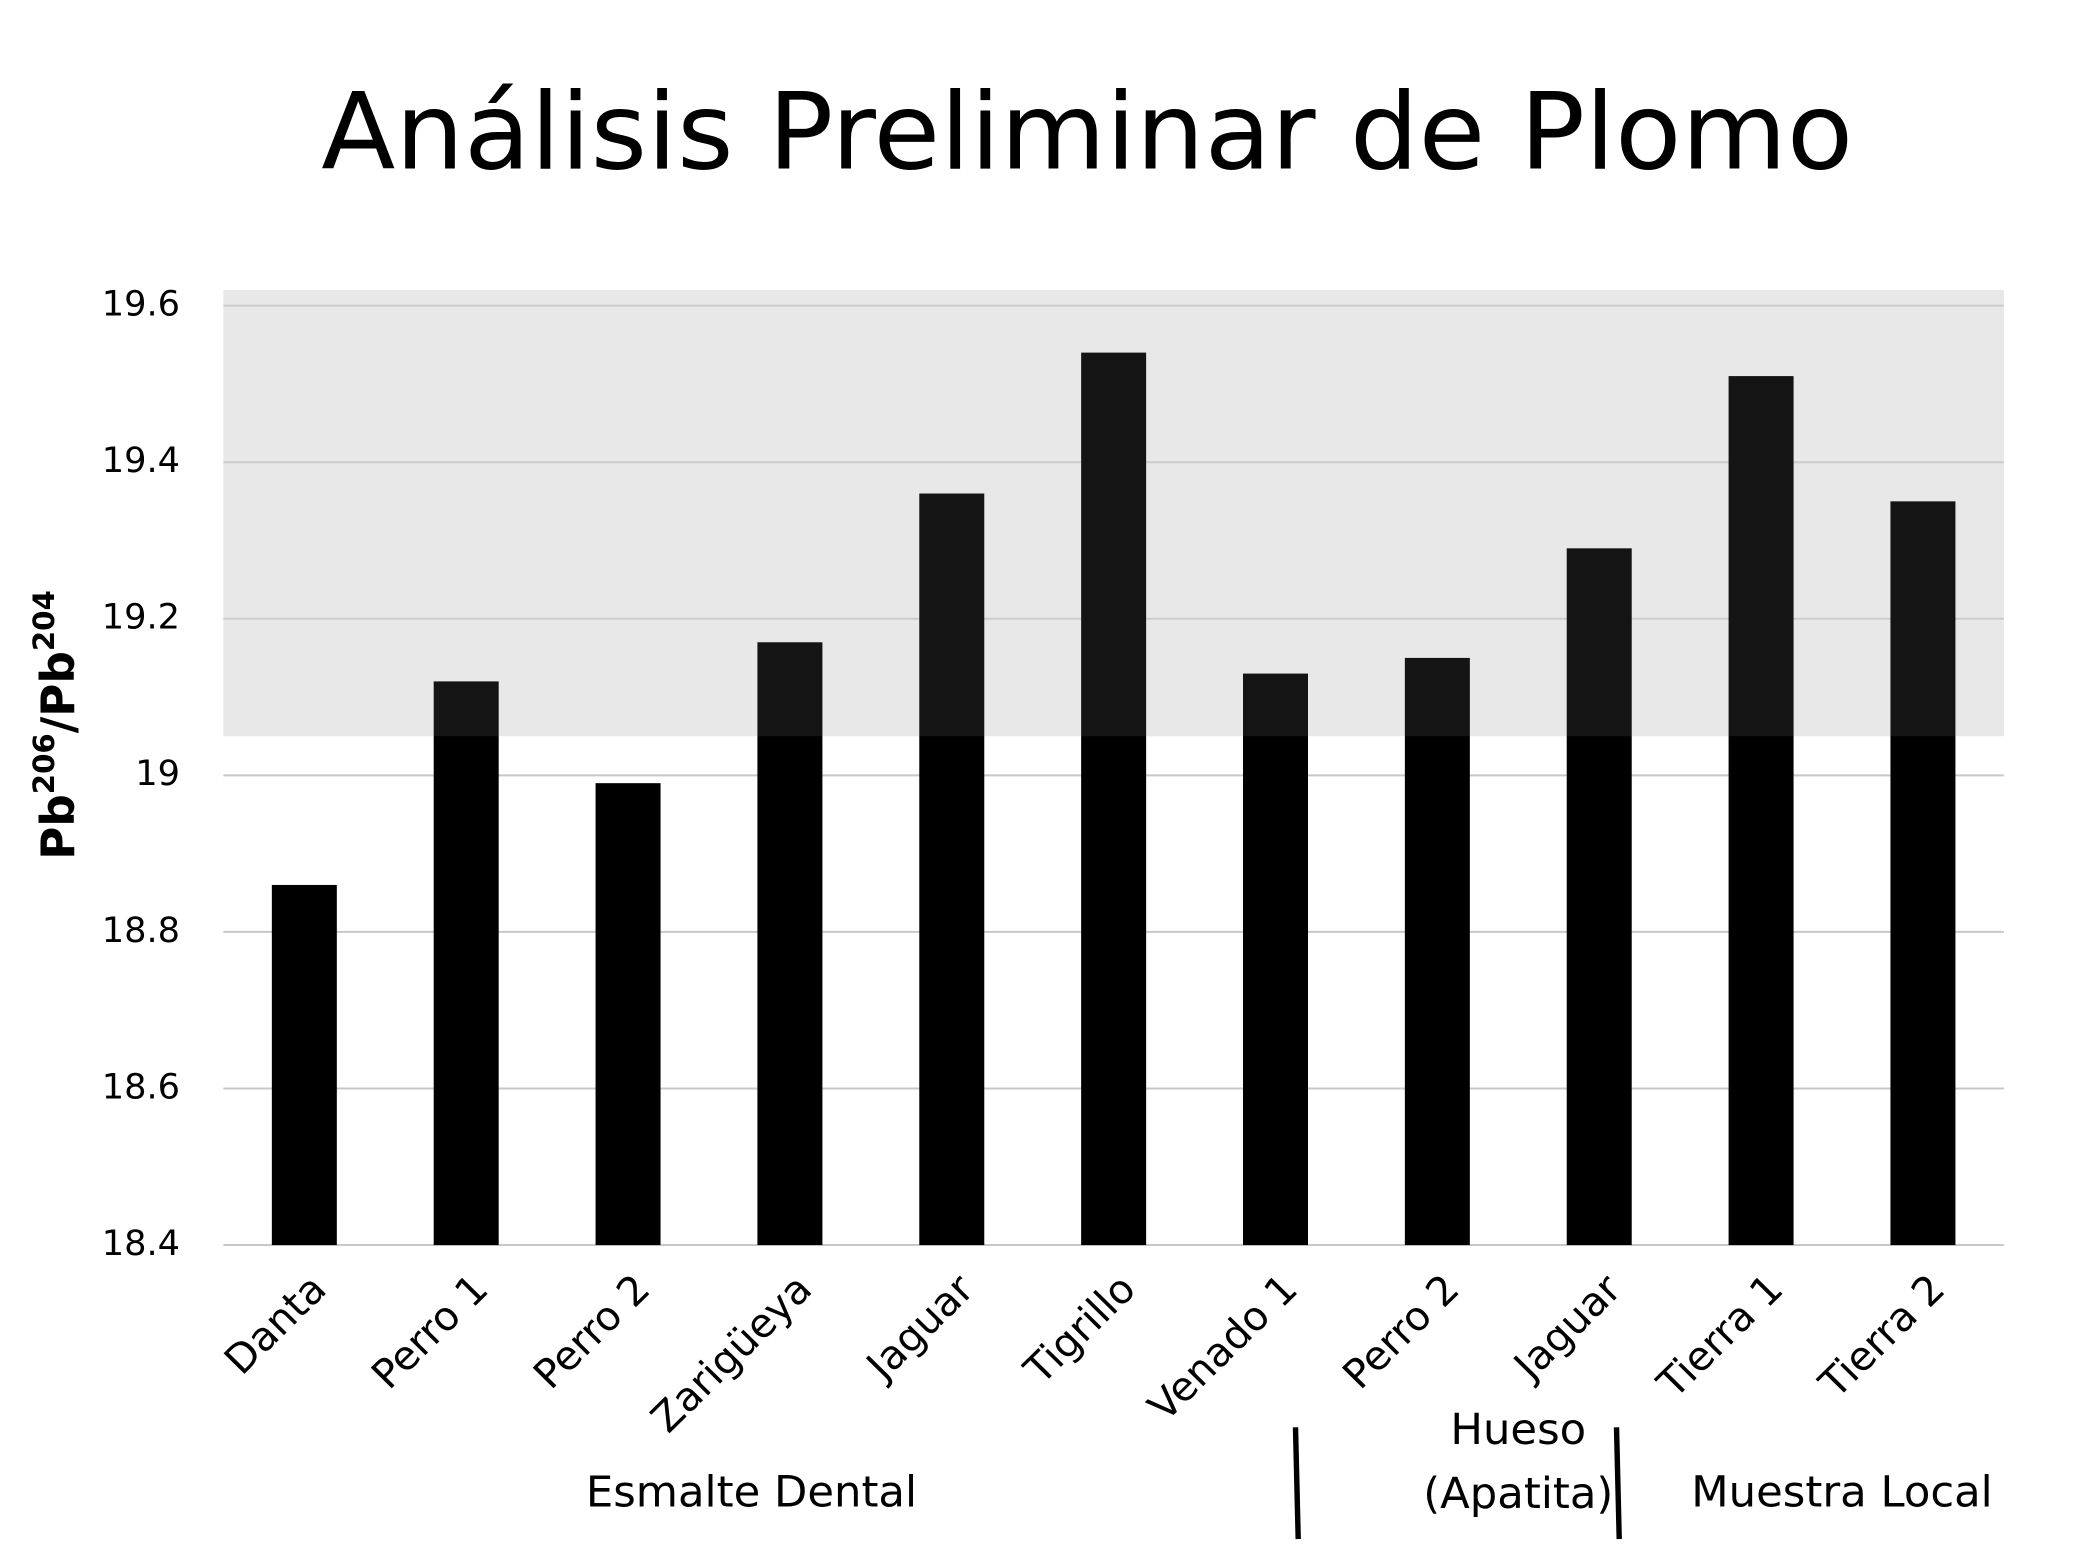  Describe the element at coordinates (57, 827) in the screenshot. I see `y-label-part: Pb` at that location.